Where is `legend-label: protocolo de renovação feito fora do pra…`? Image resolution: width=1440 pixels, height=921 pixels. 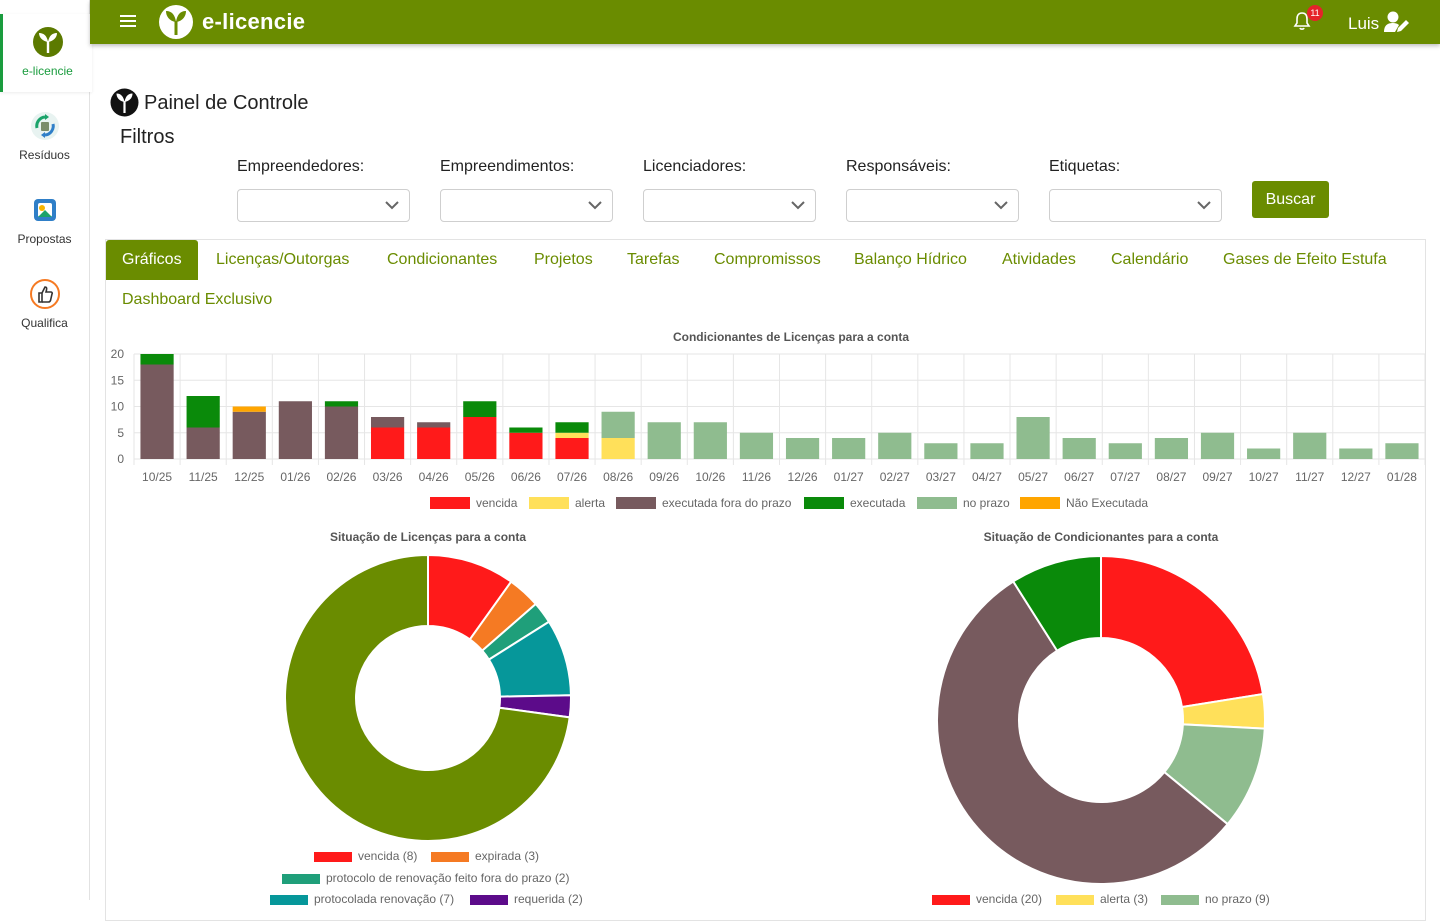 legend-label: protocolo de renovação feito fora do pra… is located at coordinates (448, 878).